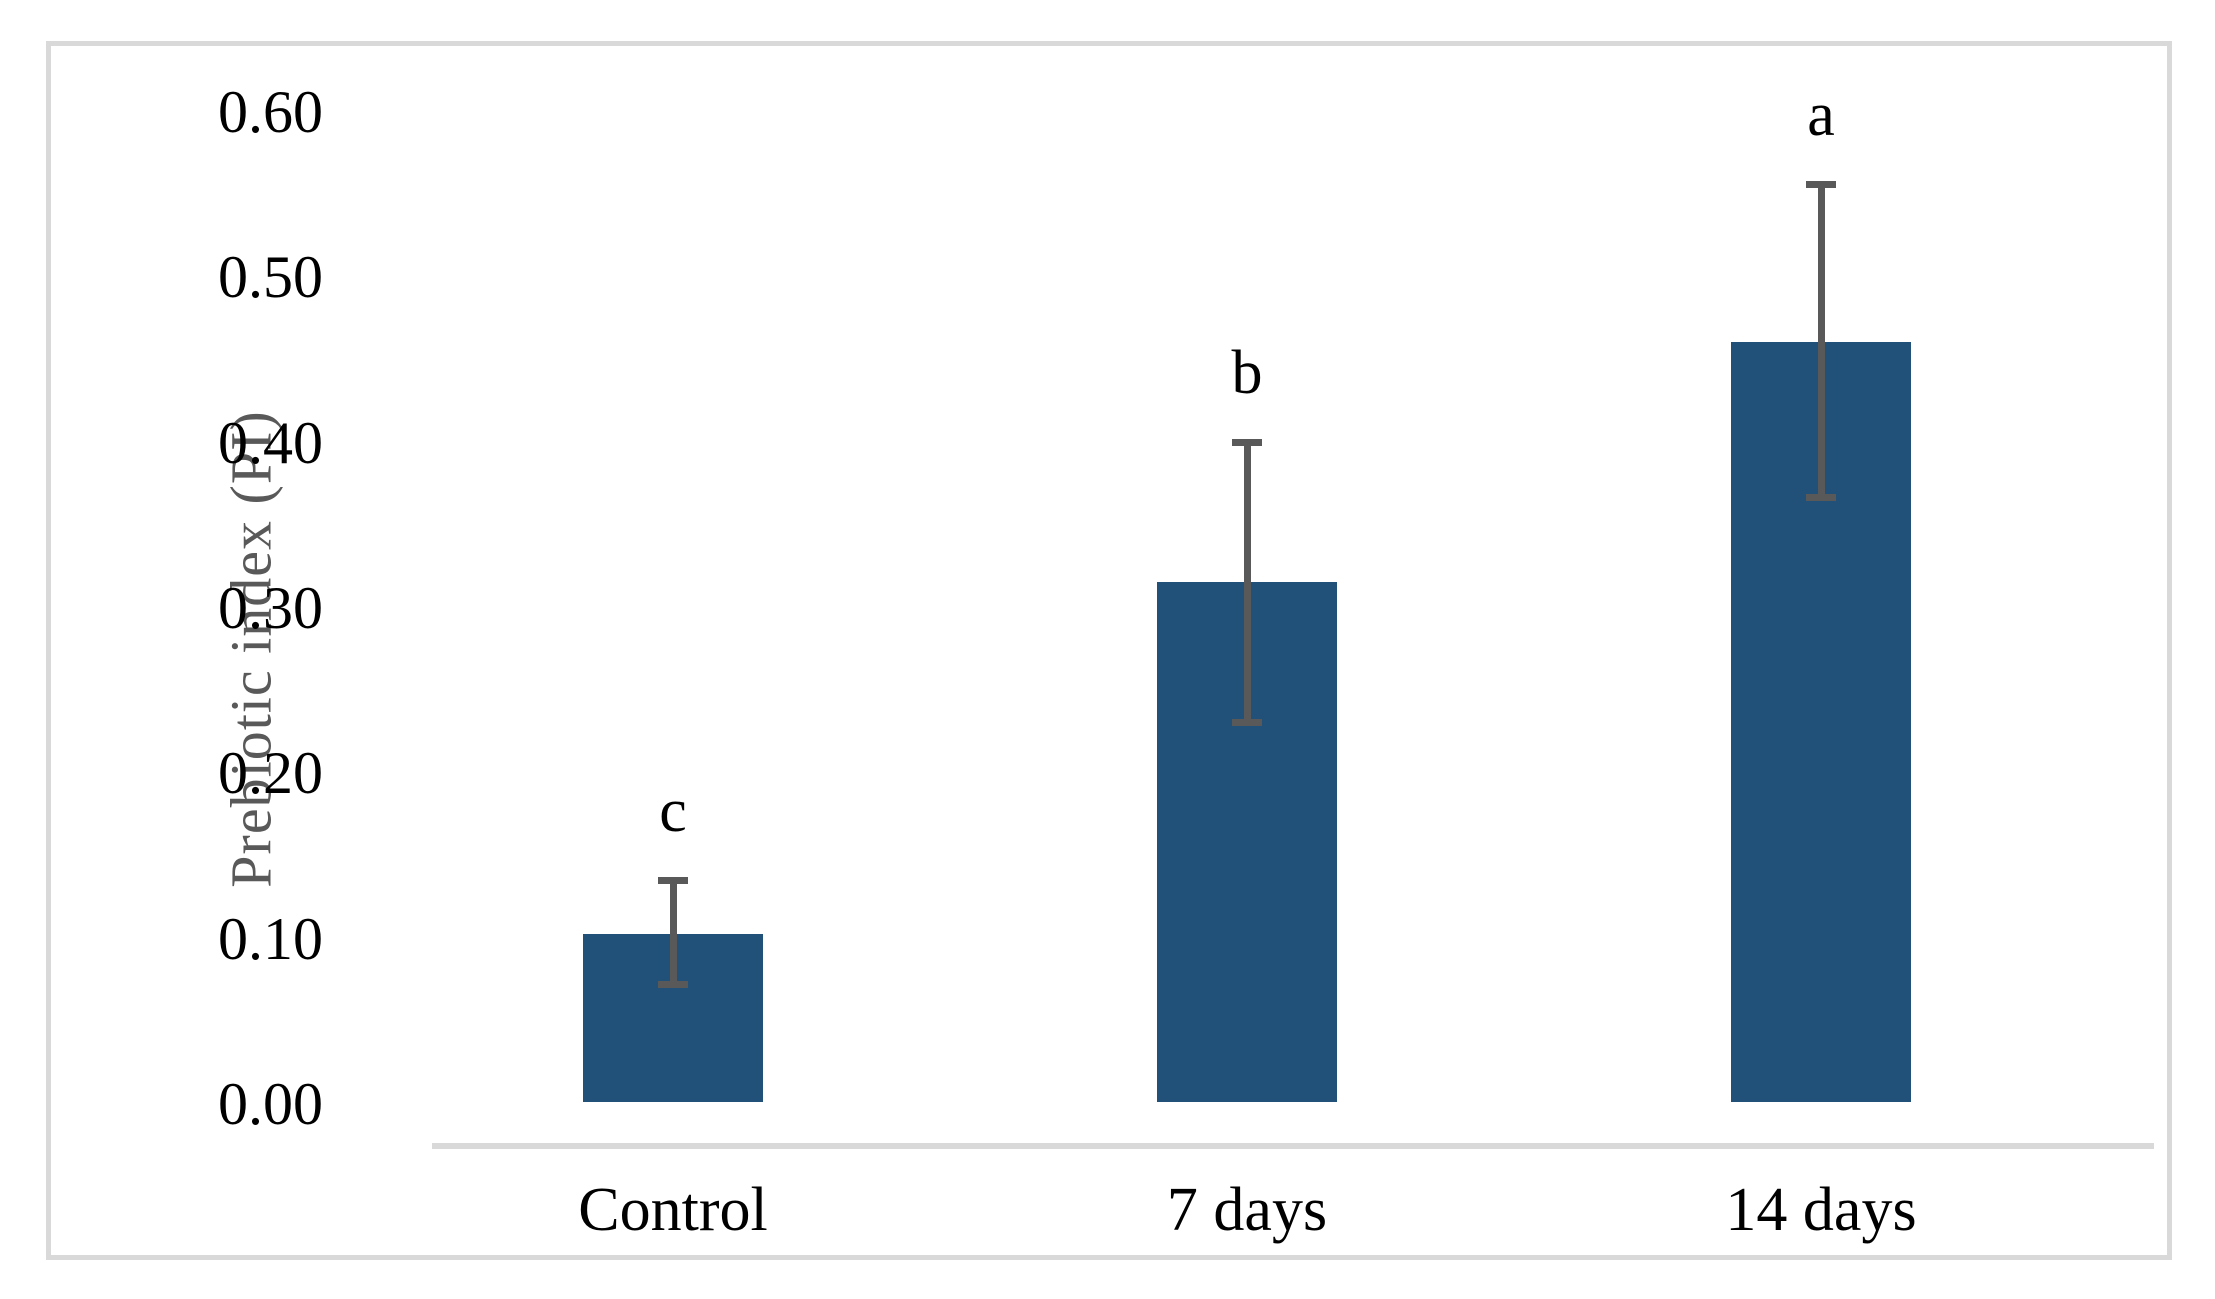  I want to click on y-tick-label: 0.60, so click(270, 112).